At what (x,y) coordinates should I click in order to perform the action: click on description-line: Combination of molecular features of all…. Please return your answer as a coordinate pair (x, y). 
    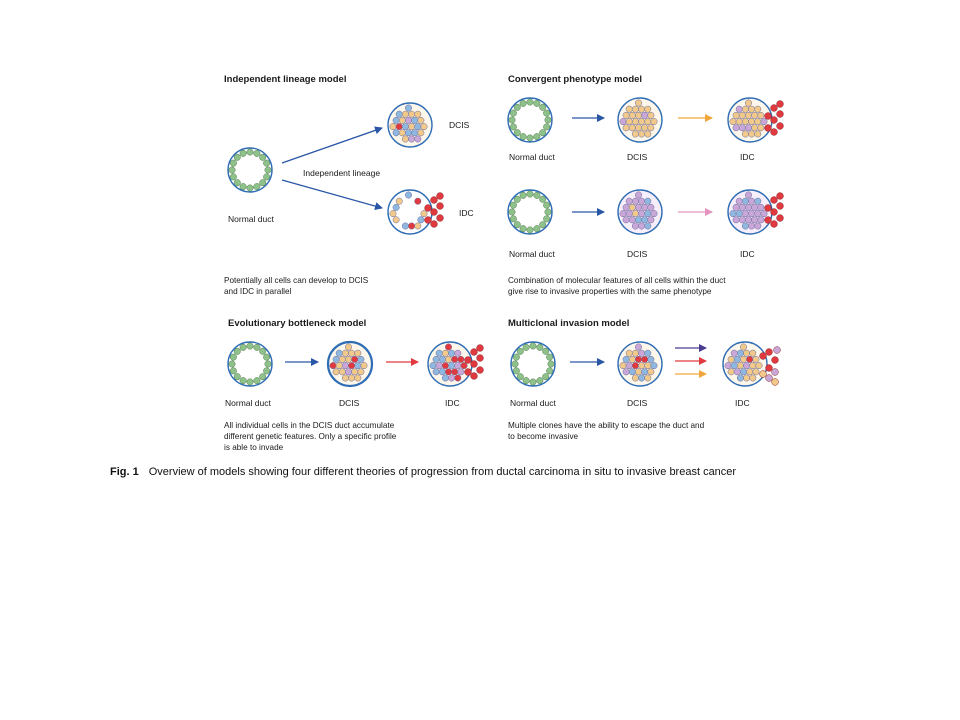
    Looking at the image, I should click on (617, 280).